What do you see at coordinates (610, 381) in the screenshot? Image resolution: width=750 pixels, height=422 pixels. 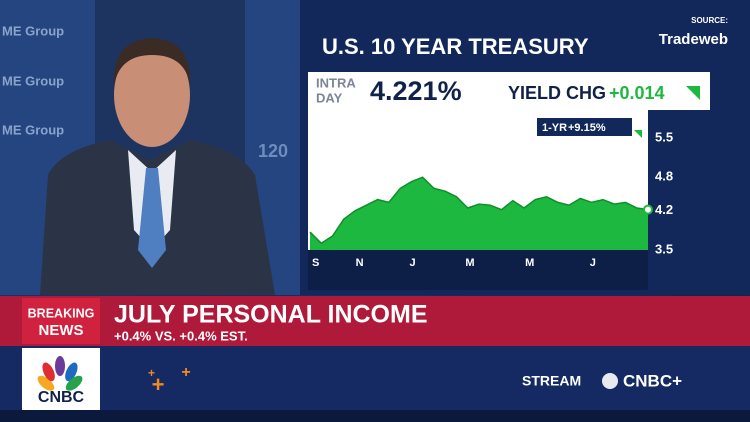 I see `stream-peacock` at bounding box center [610, 381].